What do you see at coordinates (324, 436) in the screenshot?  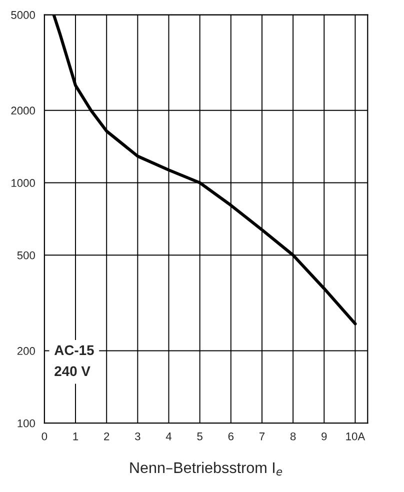 I see `x-tick-label: 9` at bounding box center [324, 436].